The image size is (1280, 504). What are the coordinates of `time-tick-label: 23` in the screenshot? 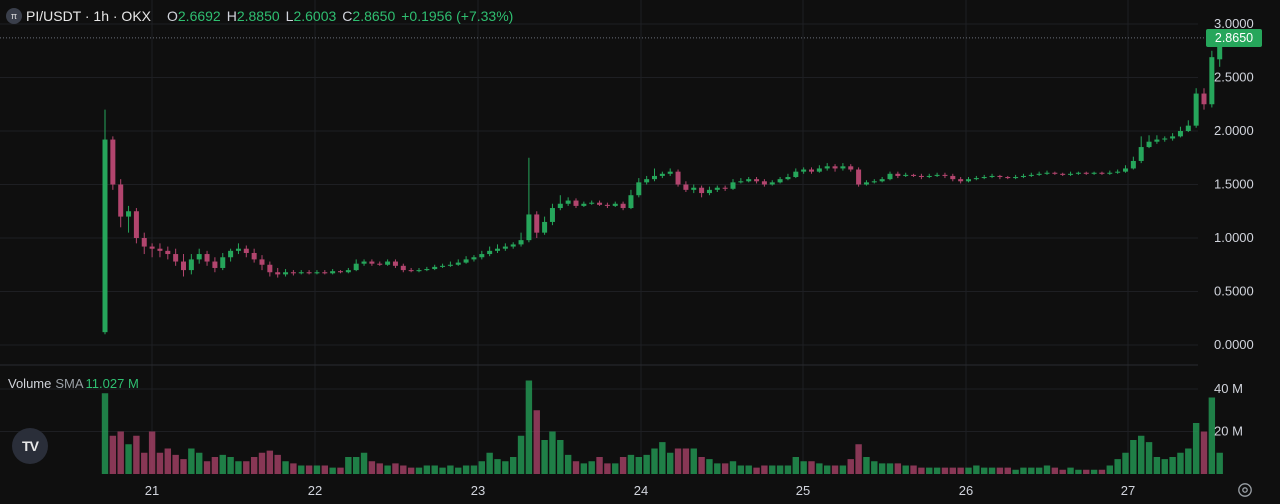 It's located at (478, 490).